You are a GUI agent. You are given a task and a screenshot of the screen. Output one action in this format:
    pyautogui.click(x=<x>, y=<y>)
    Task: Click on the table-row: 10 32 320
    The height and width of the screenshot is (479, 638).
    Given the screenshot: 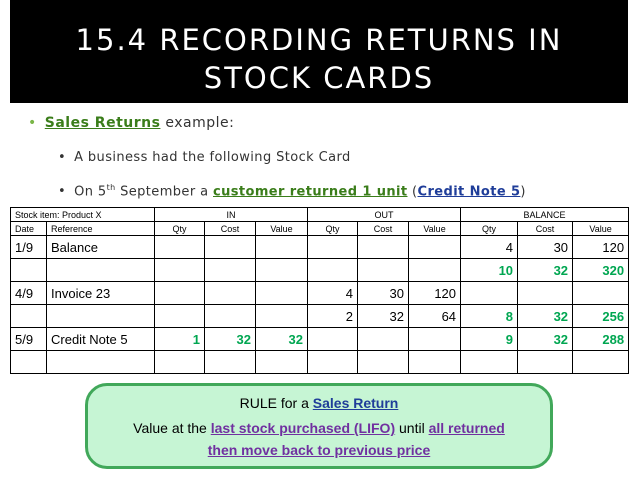 What is the action you would take?
    pyautogui.click(x=320, y=270)
    